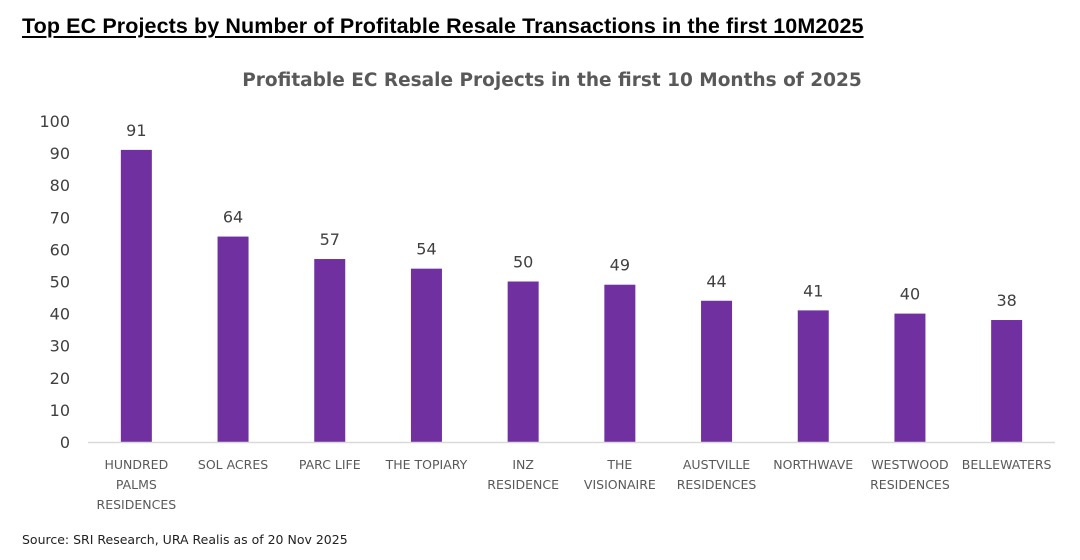  What do you see at coordinates (523, 262) in the screenshot?
I see `data-label: 50` at bounding box center [523, 262].